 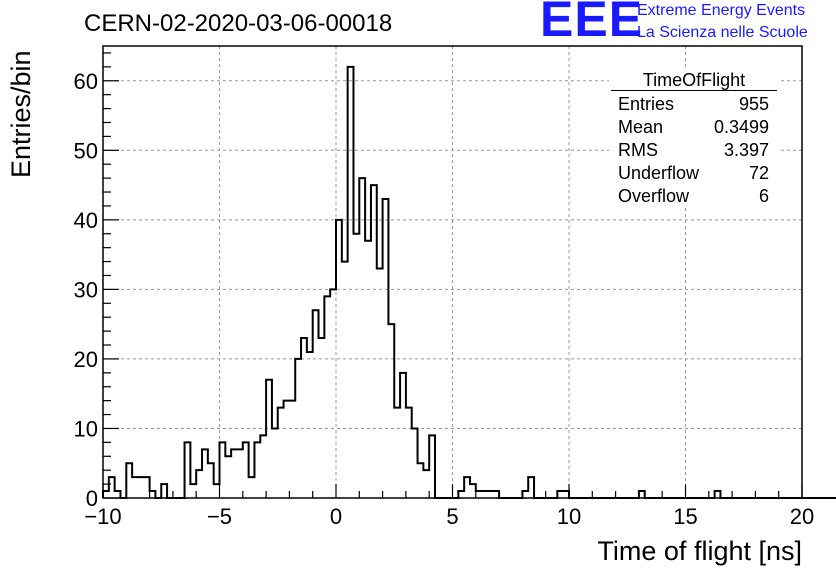 What do you see at coordinates (336, 516) in the screenshot?
I see `x-tick-label: 0` at bounding box center [336, 516].